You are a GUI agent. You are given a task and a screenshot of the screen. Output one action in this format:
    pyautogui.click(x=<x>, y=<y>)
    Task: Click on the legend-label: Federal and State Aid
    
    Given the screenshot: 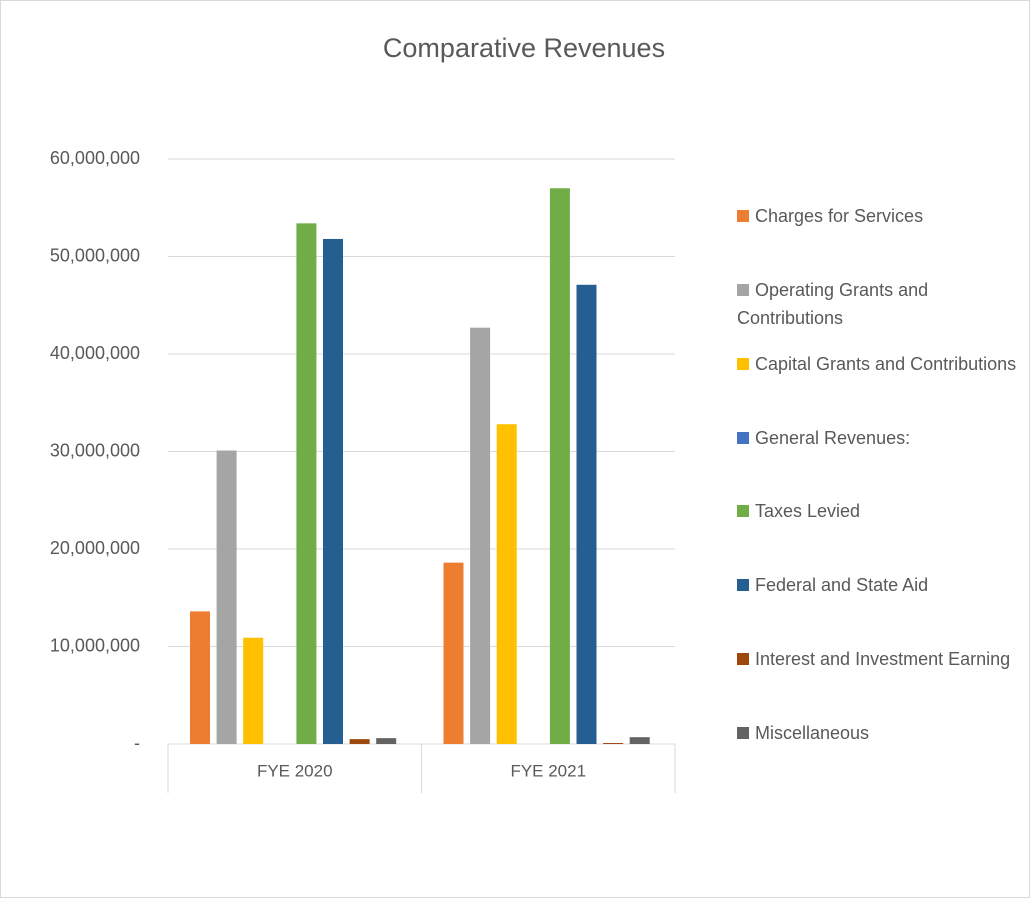 What is the action you would take?
    pyautogui.click(x=842, y=585)
    